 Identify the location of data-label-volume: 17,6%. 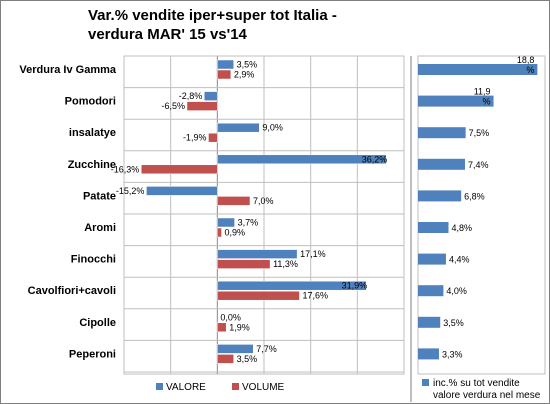
(315, 296).